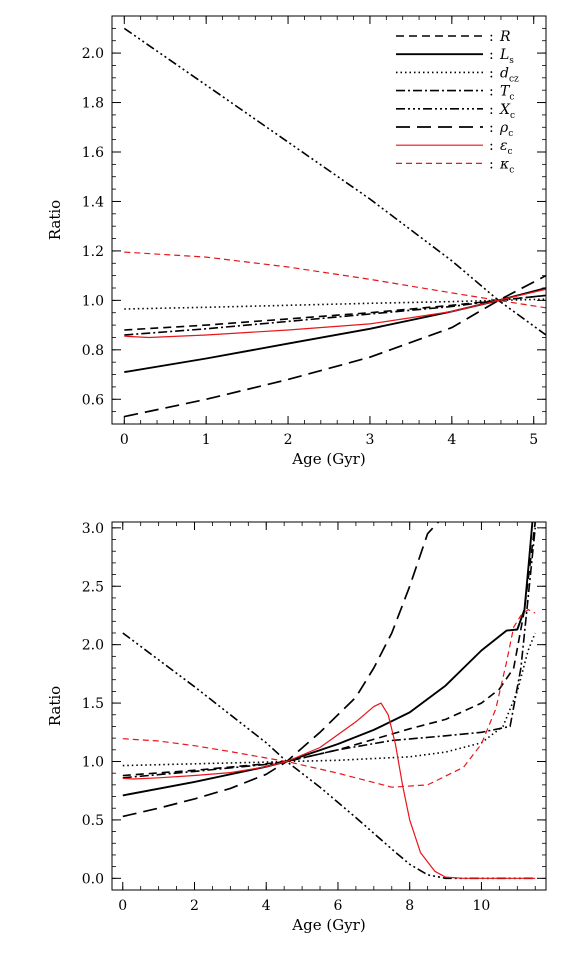  I want to click on top-x-tick-label: 0, so click(124, 440).